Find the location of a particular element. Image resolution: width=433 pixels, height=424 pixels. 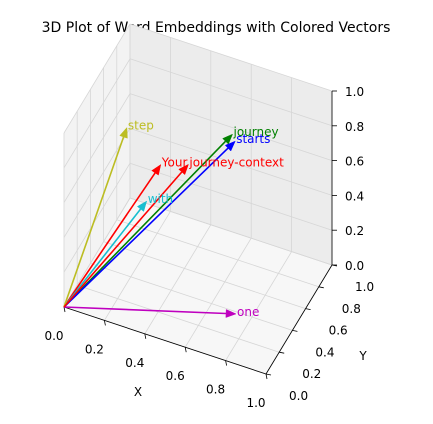

vector-arrow-journey-context-head is located at coordinates (183, 169).